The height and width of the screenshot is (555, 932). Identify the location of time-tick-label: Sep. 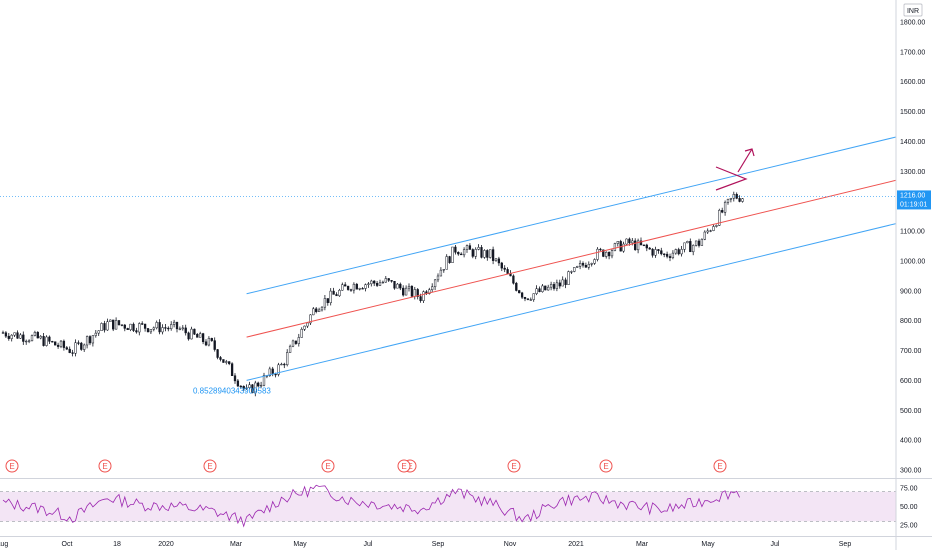
(438, 544).